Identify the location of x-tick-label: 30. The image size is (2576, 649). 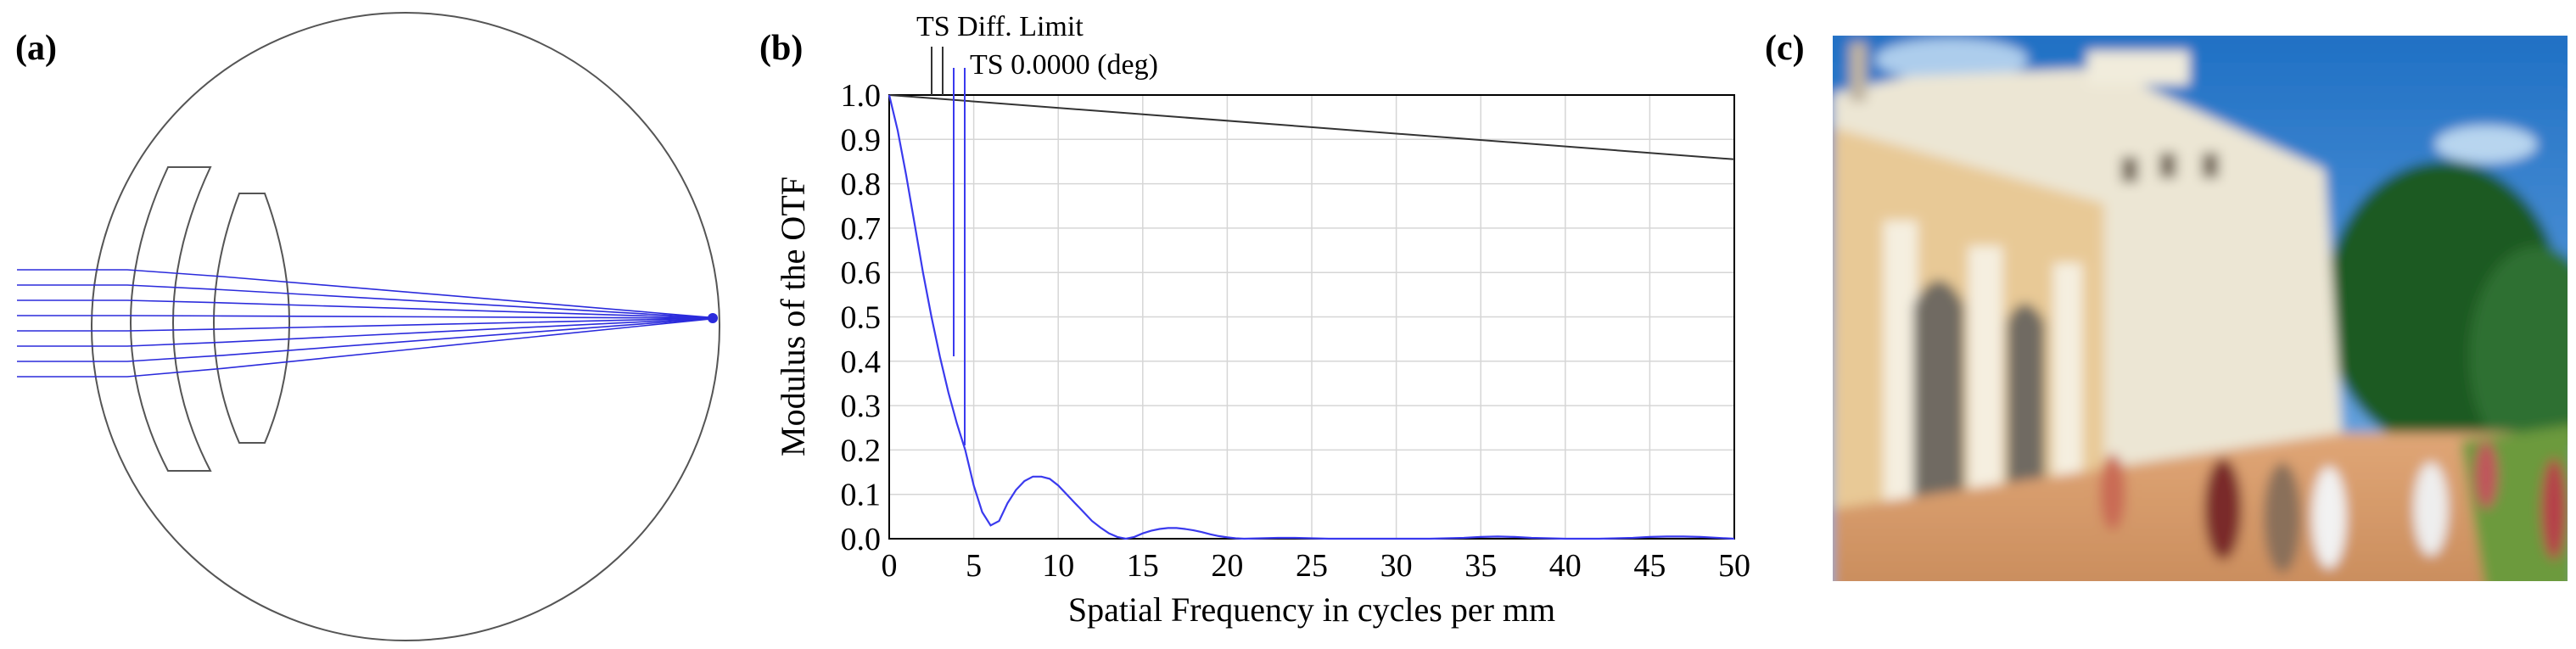
(1396, 566).